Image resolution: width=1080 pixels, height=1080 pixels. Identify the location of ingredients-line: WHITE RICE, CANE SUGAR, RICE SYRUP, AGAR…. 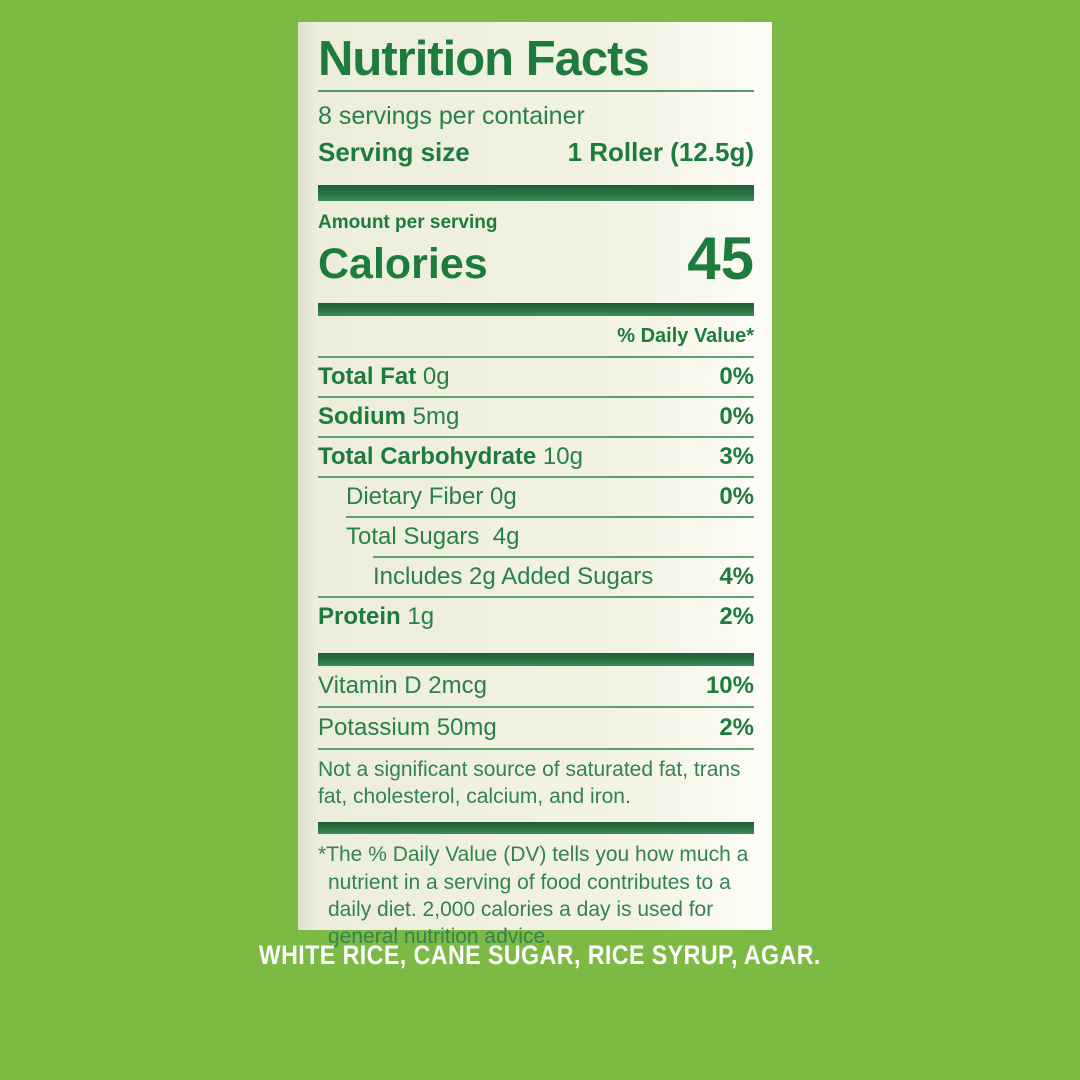
(540, 955).